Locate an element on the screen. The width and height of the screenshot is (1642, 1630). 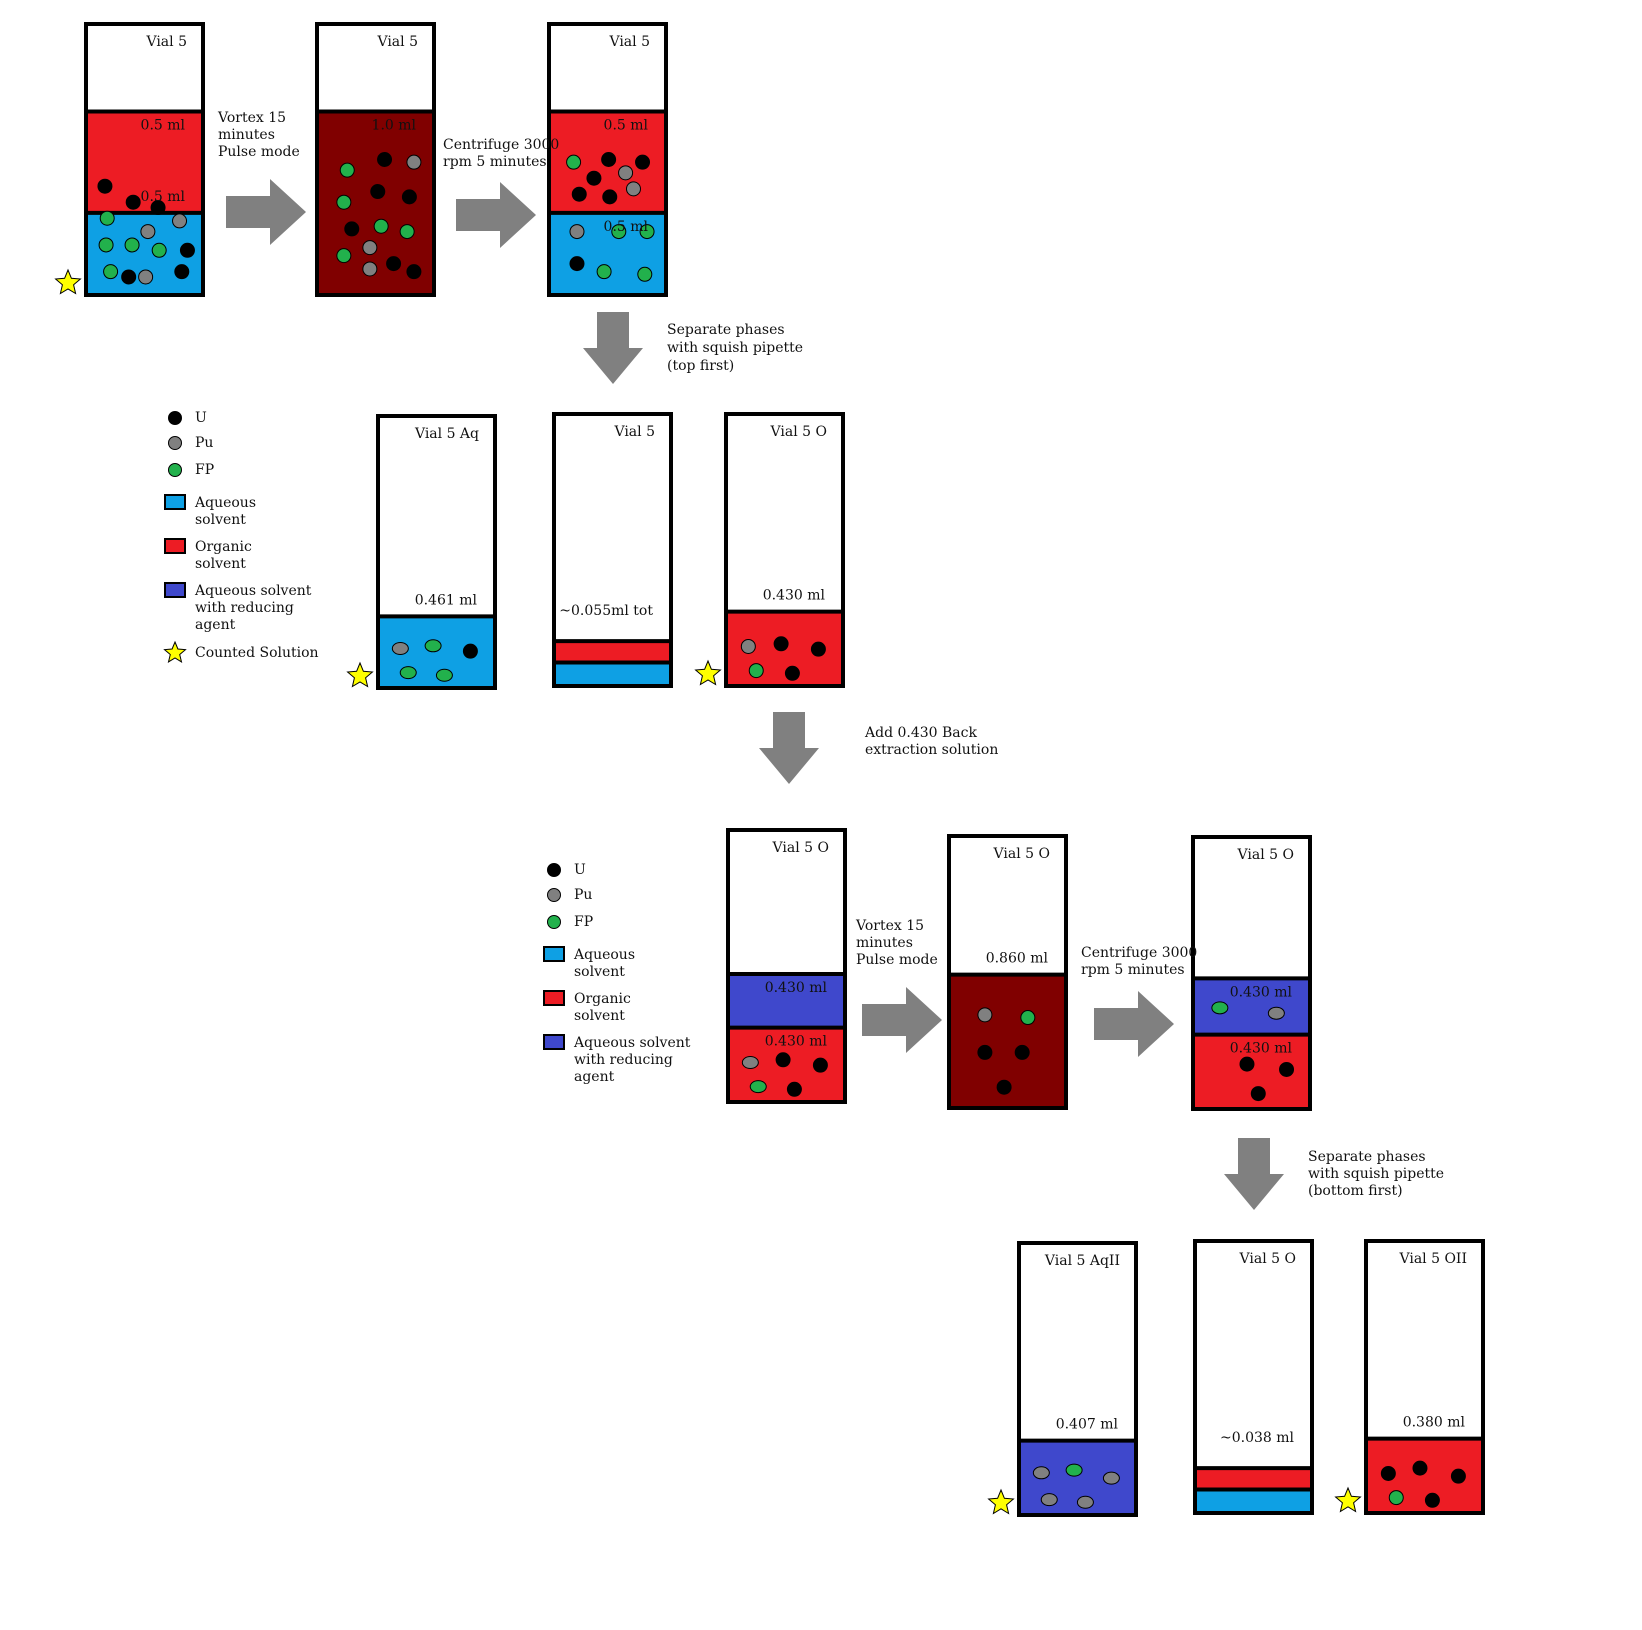
vial-v6: Vial 5 O 0.430 ml is located at coordinates (769, 550).